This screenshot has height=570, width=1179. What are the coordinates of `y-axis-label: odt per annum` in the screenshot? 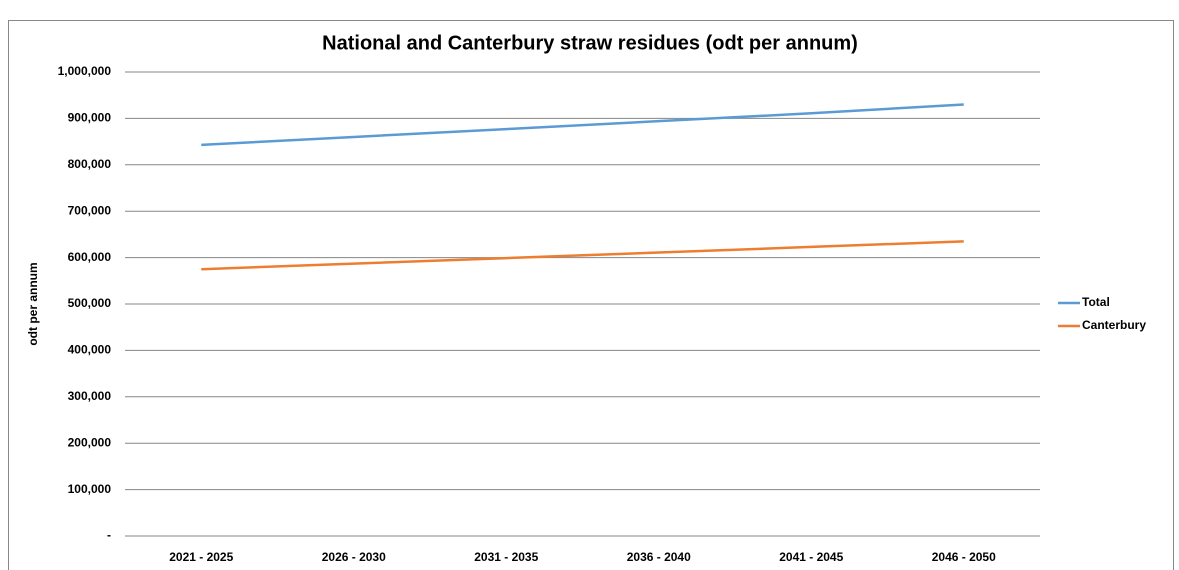 It's located at (33, 303).